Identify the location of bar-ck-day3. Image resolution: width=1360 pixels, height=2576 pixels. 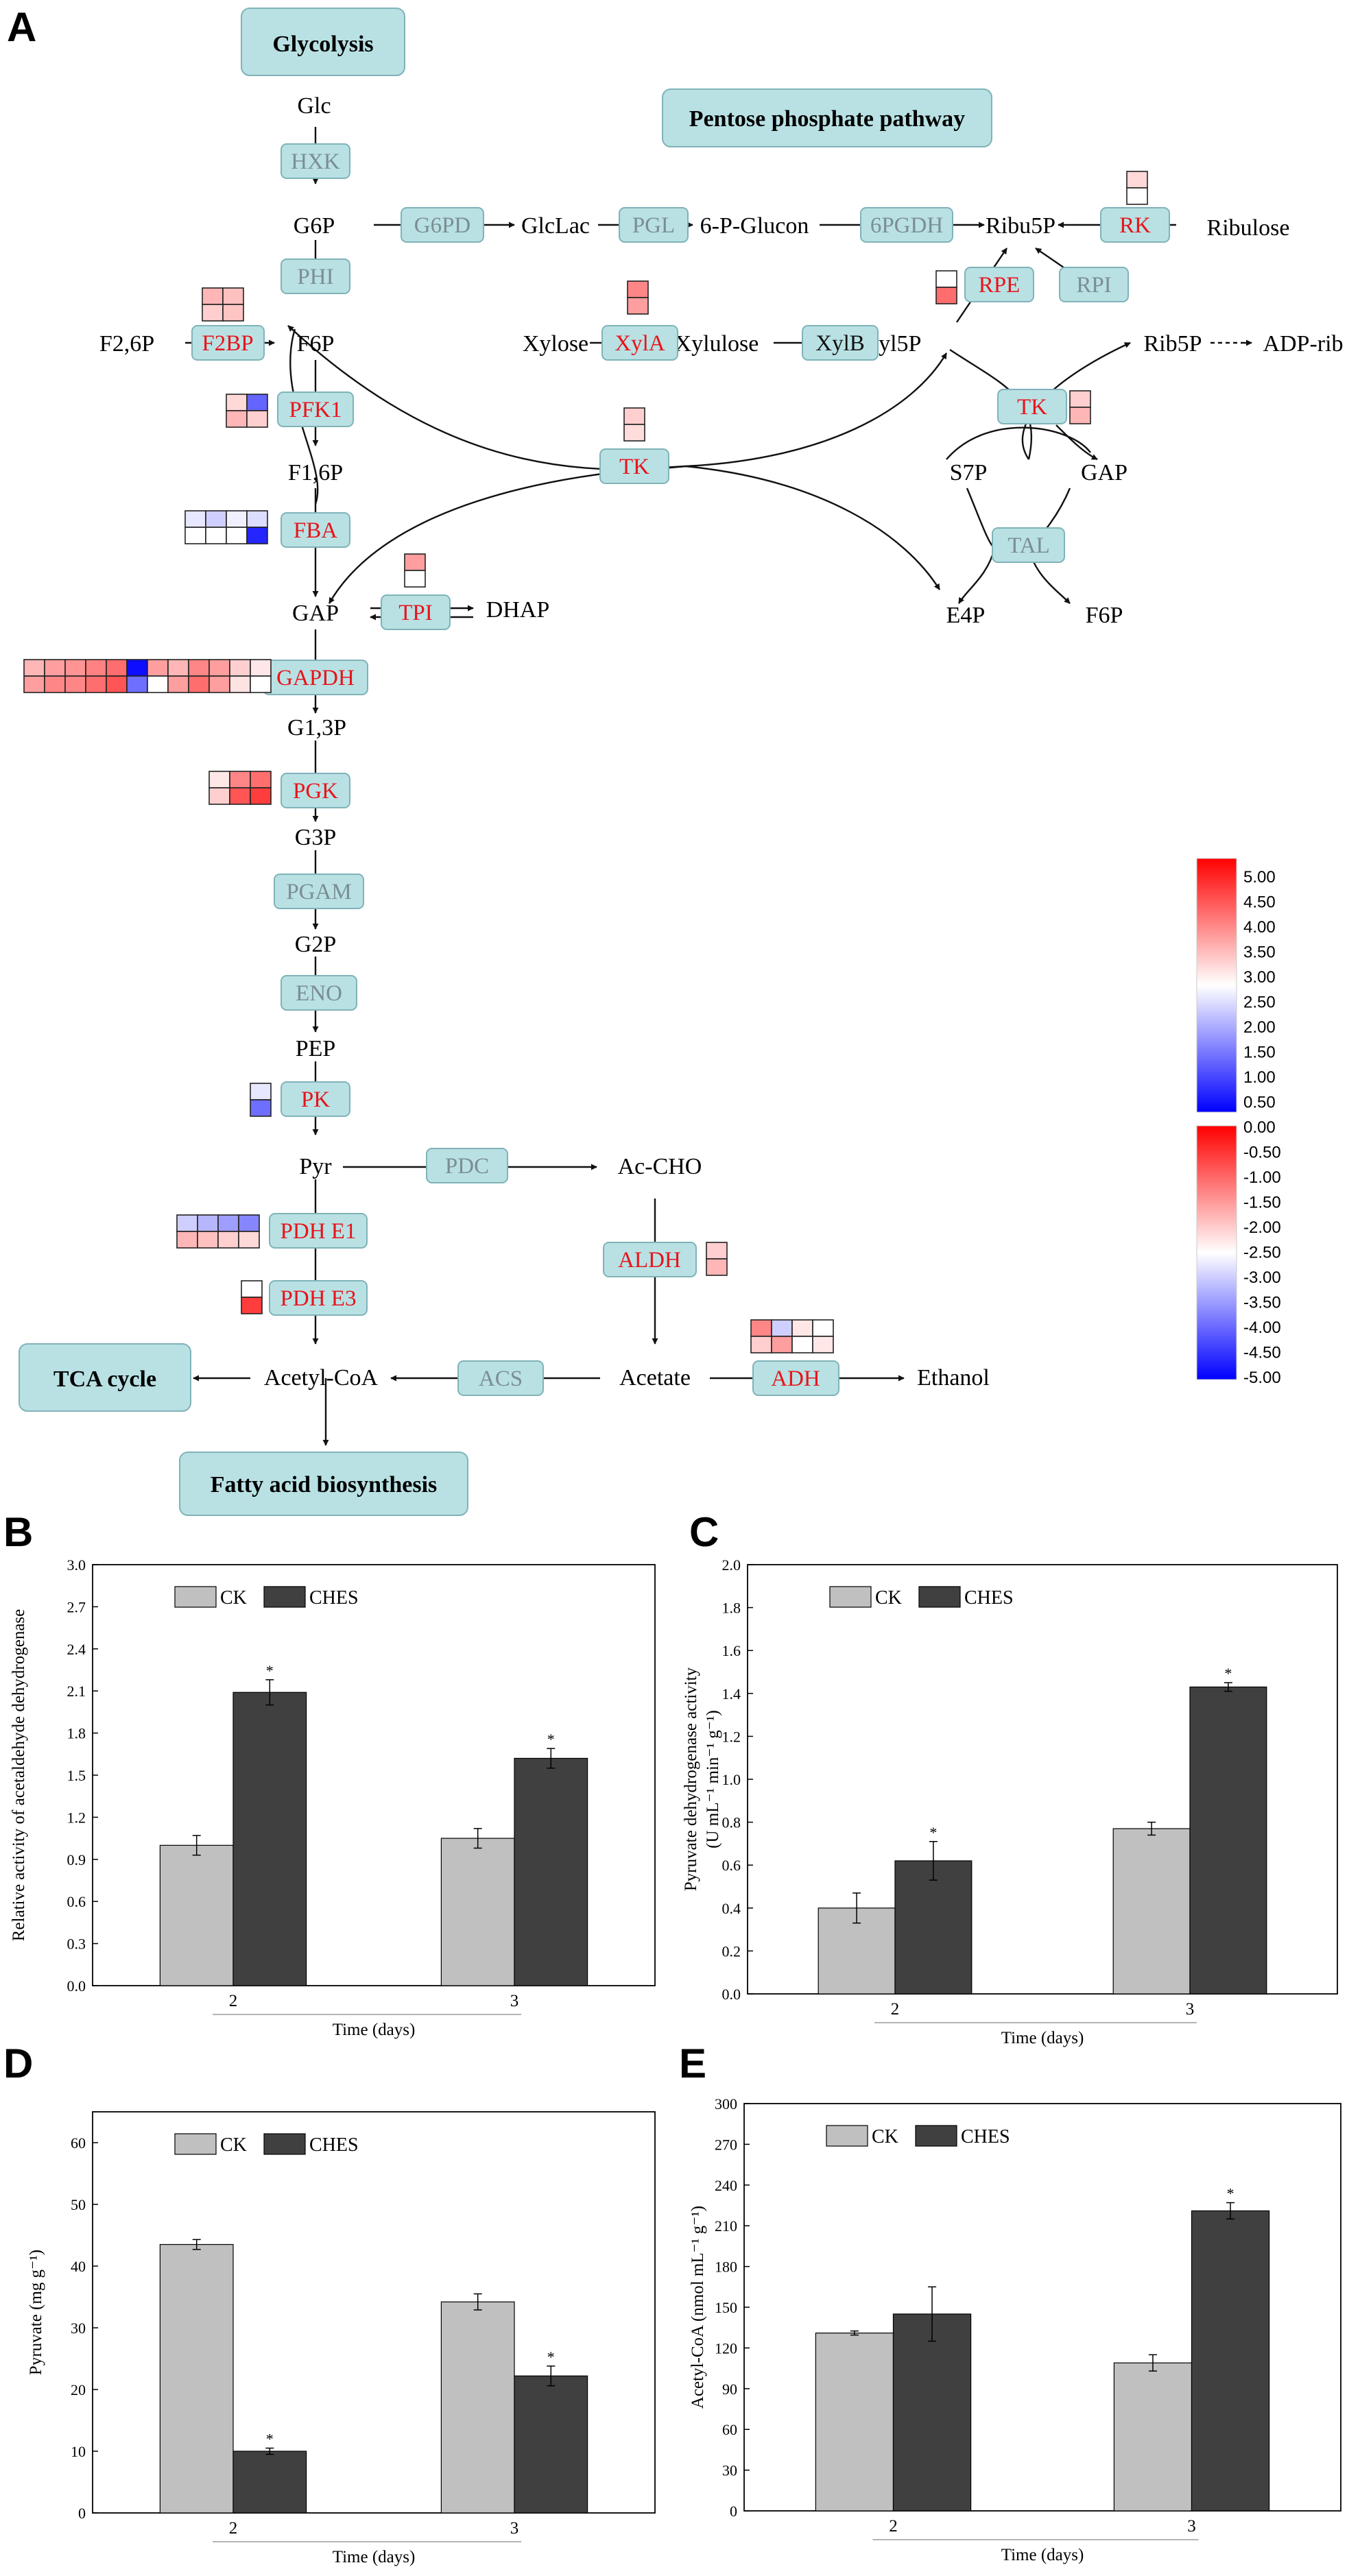
(477, 1912).